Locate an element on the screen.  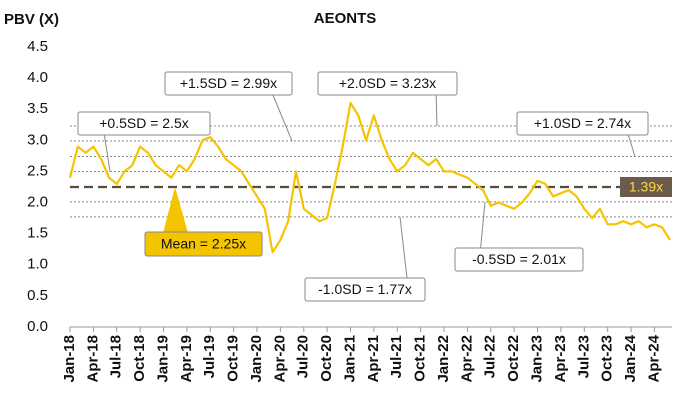
x-tick-label: Jan-21 is located at coordinates (349, 359).